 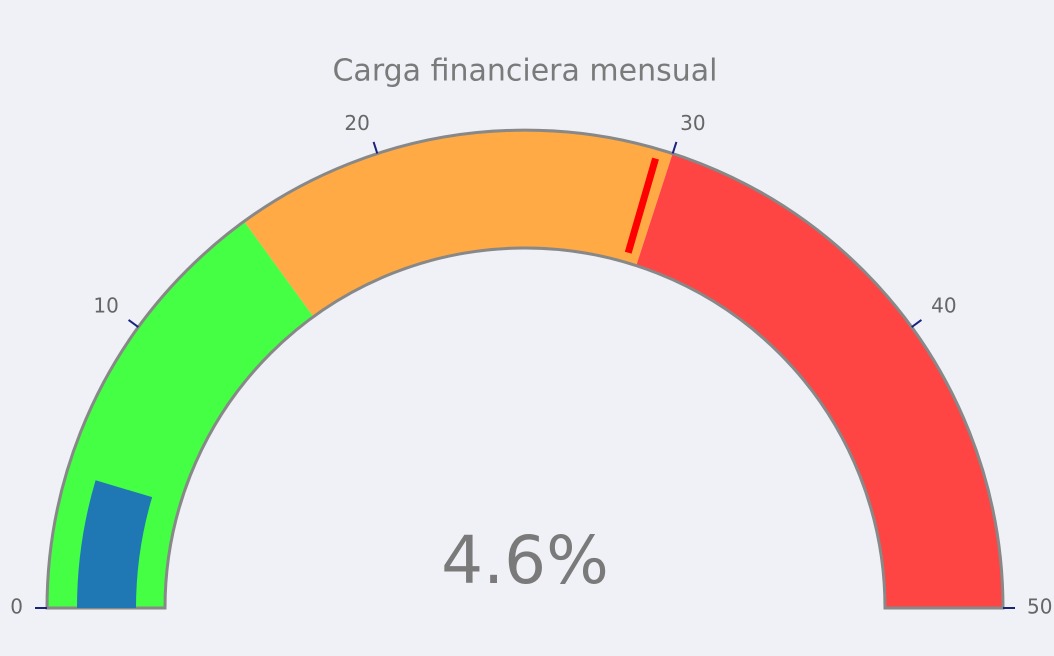 What do you see at coordinates (641, 205) in the screenshot?
I see `threshold-line` at bounding box center [641, 205].